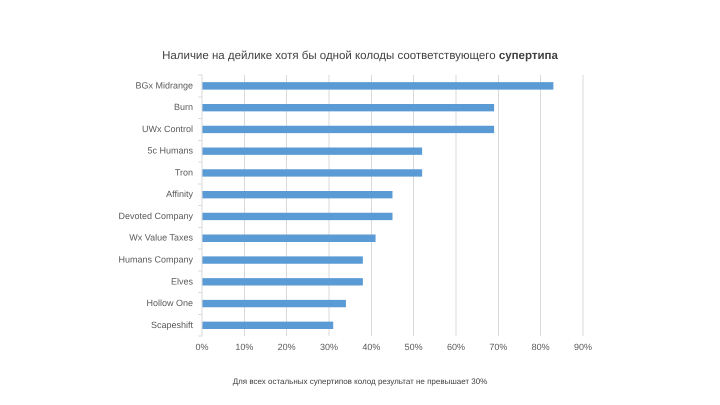 Image resolution: width=720 pixels, height=405 pixels. Describe the element at coordinates (164, 85) in the screenshot. I see `y-tick-label: BGx Midrange` at that location.